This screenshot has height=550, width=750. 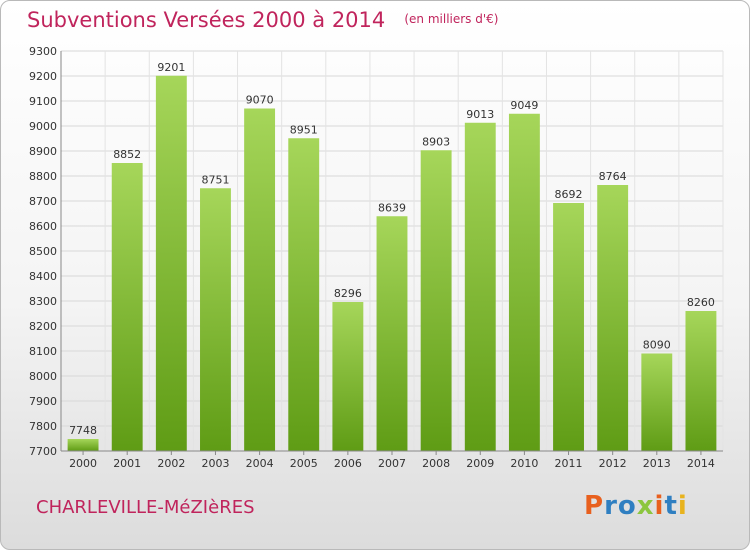 What do you see at coordinates (392, 463) in the screenshot?
I see `x-tick-label-2007: 2007` at bounding box center [392, 463].